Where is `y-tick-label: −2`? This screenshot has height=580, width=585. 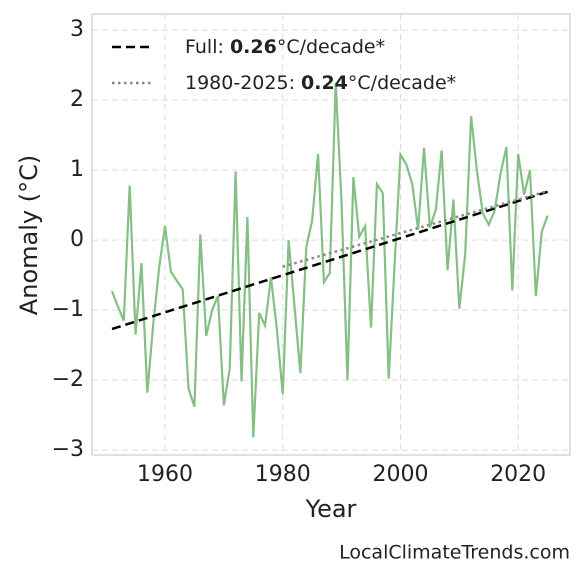 y-tick-label: −2 is located at coordinates (68, 379).